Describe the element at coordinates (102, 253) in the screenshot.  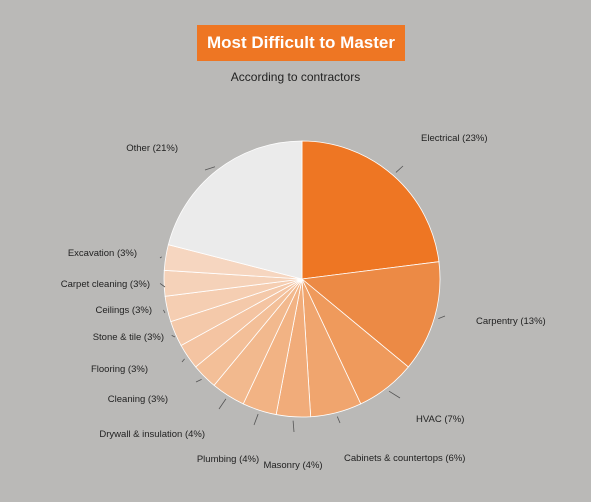
I see `slice-label: Excavation (3%)` at that location.